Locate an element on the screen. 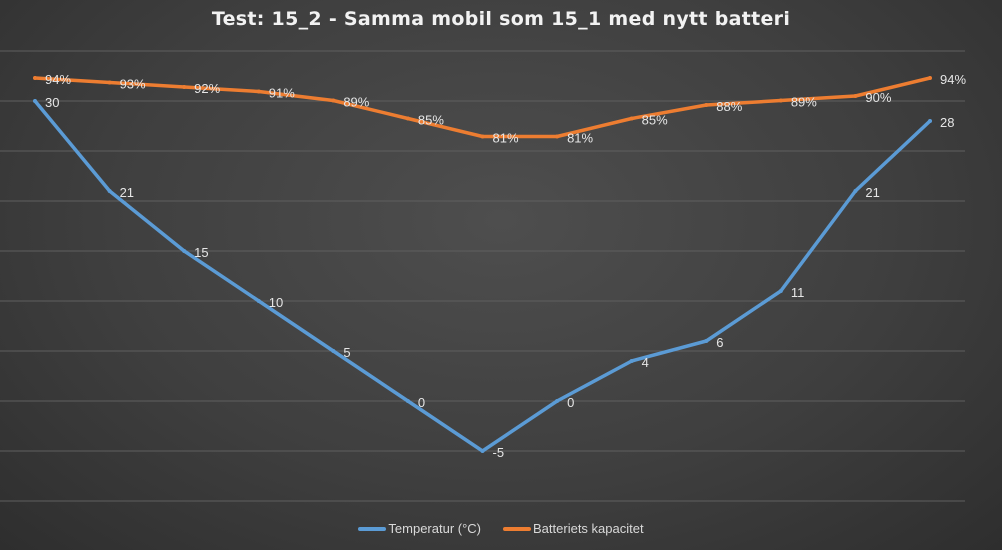 The width and height of the screenshot is (1002, 550). temperature-data-label: 5 is located at coordinates (346, 352).